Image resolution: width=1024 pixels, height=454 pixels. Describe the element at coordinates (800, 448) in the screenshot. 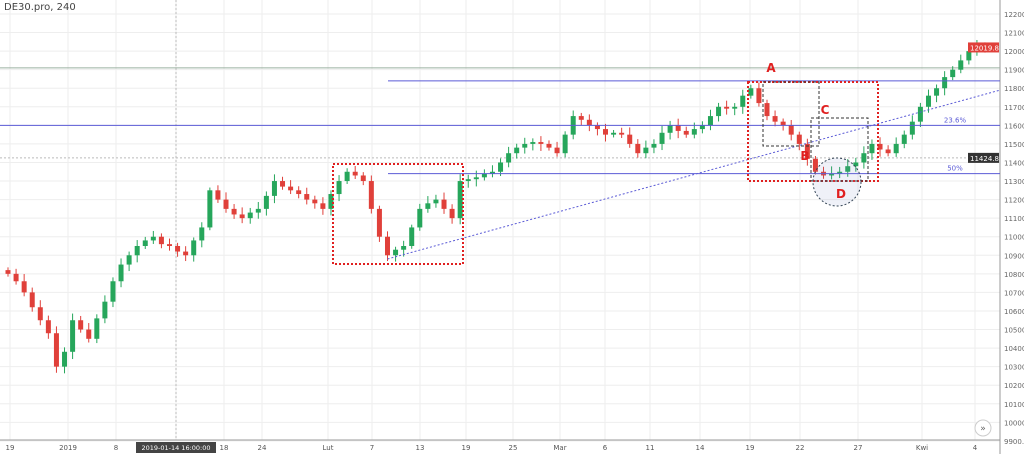

I see `x-tick-label: 22` at that location.